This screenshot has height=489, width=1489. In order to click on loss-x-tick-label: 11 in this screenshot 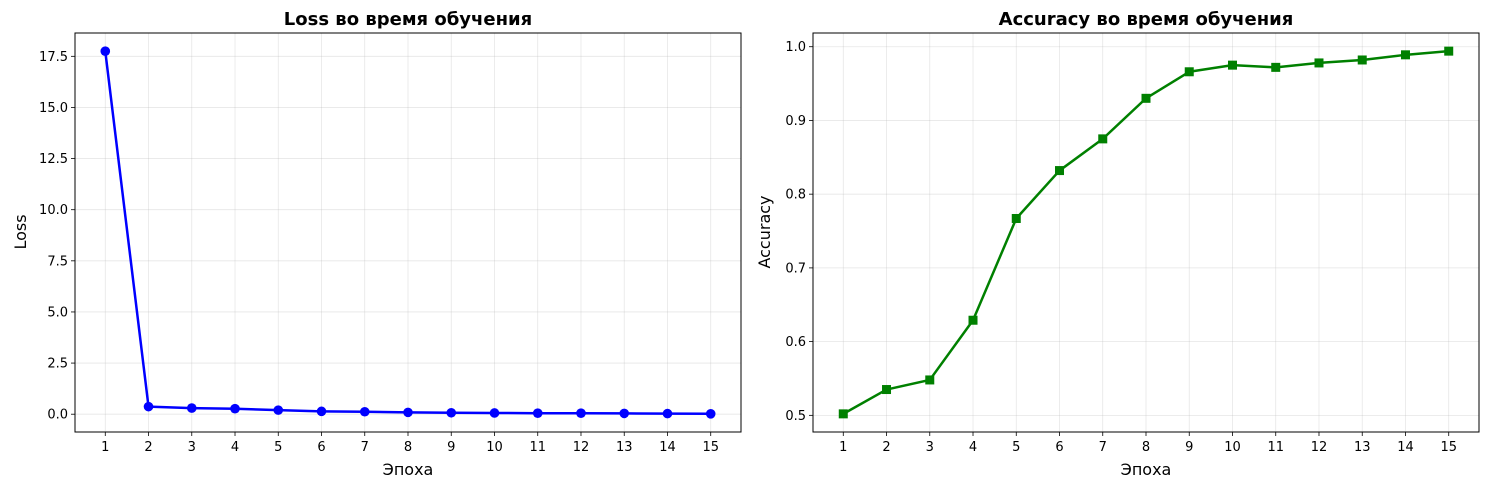, I will do `click(537, 447)`.